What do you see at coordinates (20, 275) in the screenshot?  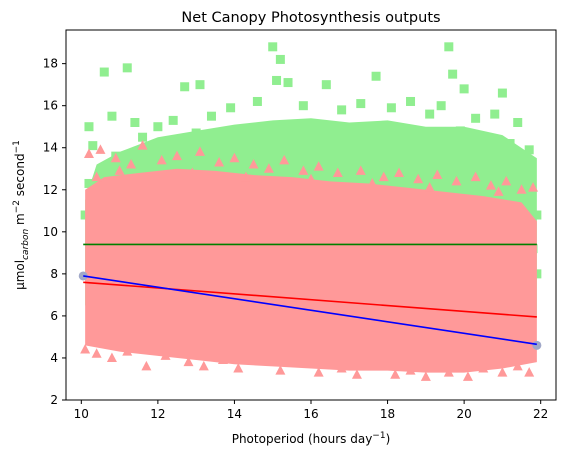 I see `y-axis-label-unit: μmol` at bounding box center [20, 275].